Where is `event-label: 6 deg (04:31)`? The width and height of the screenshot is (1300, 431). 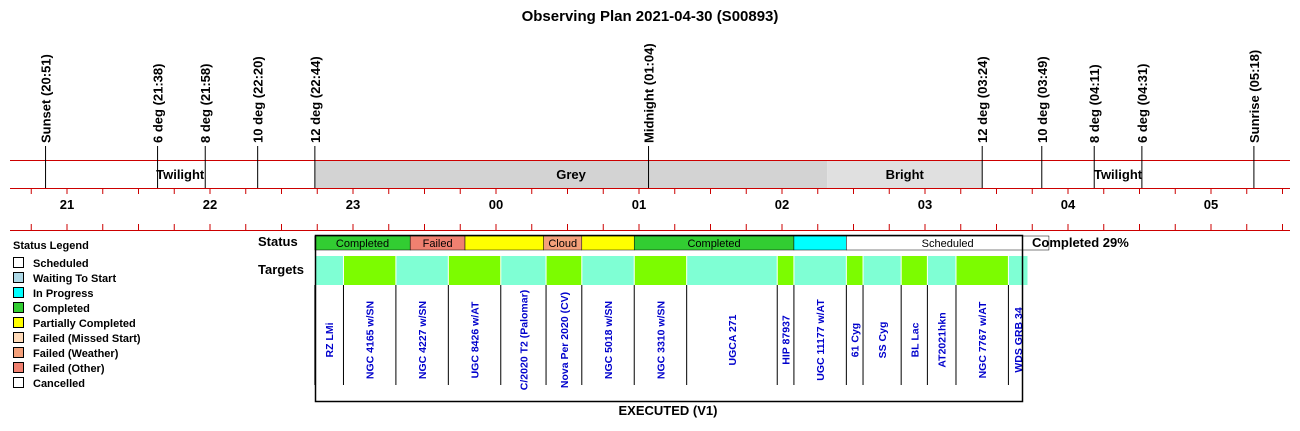
event-label: 6 deg (04:31) is located at coordinates (1142, 103).